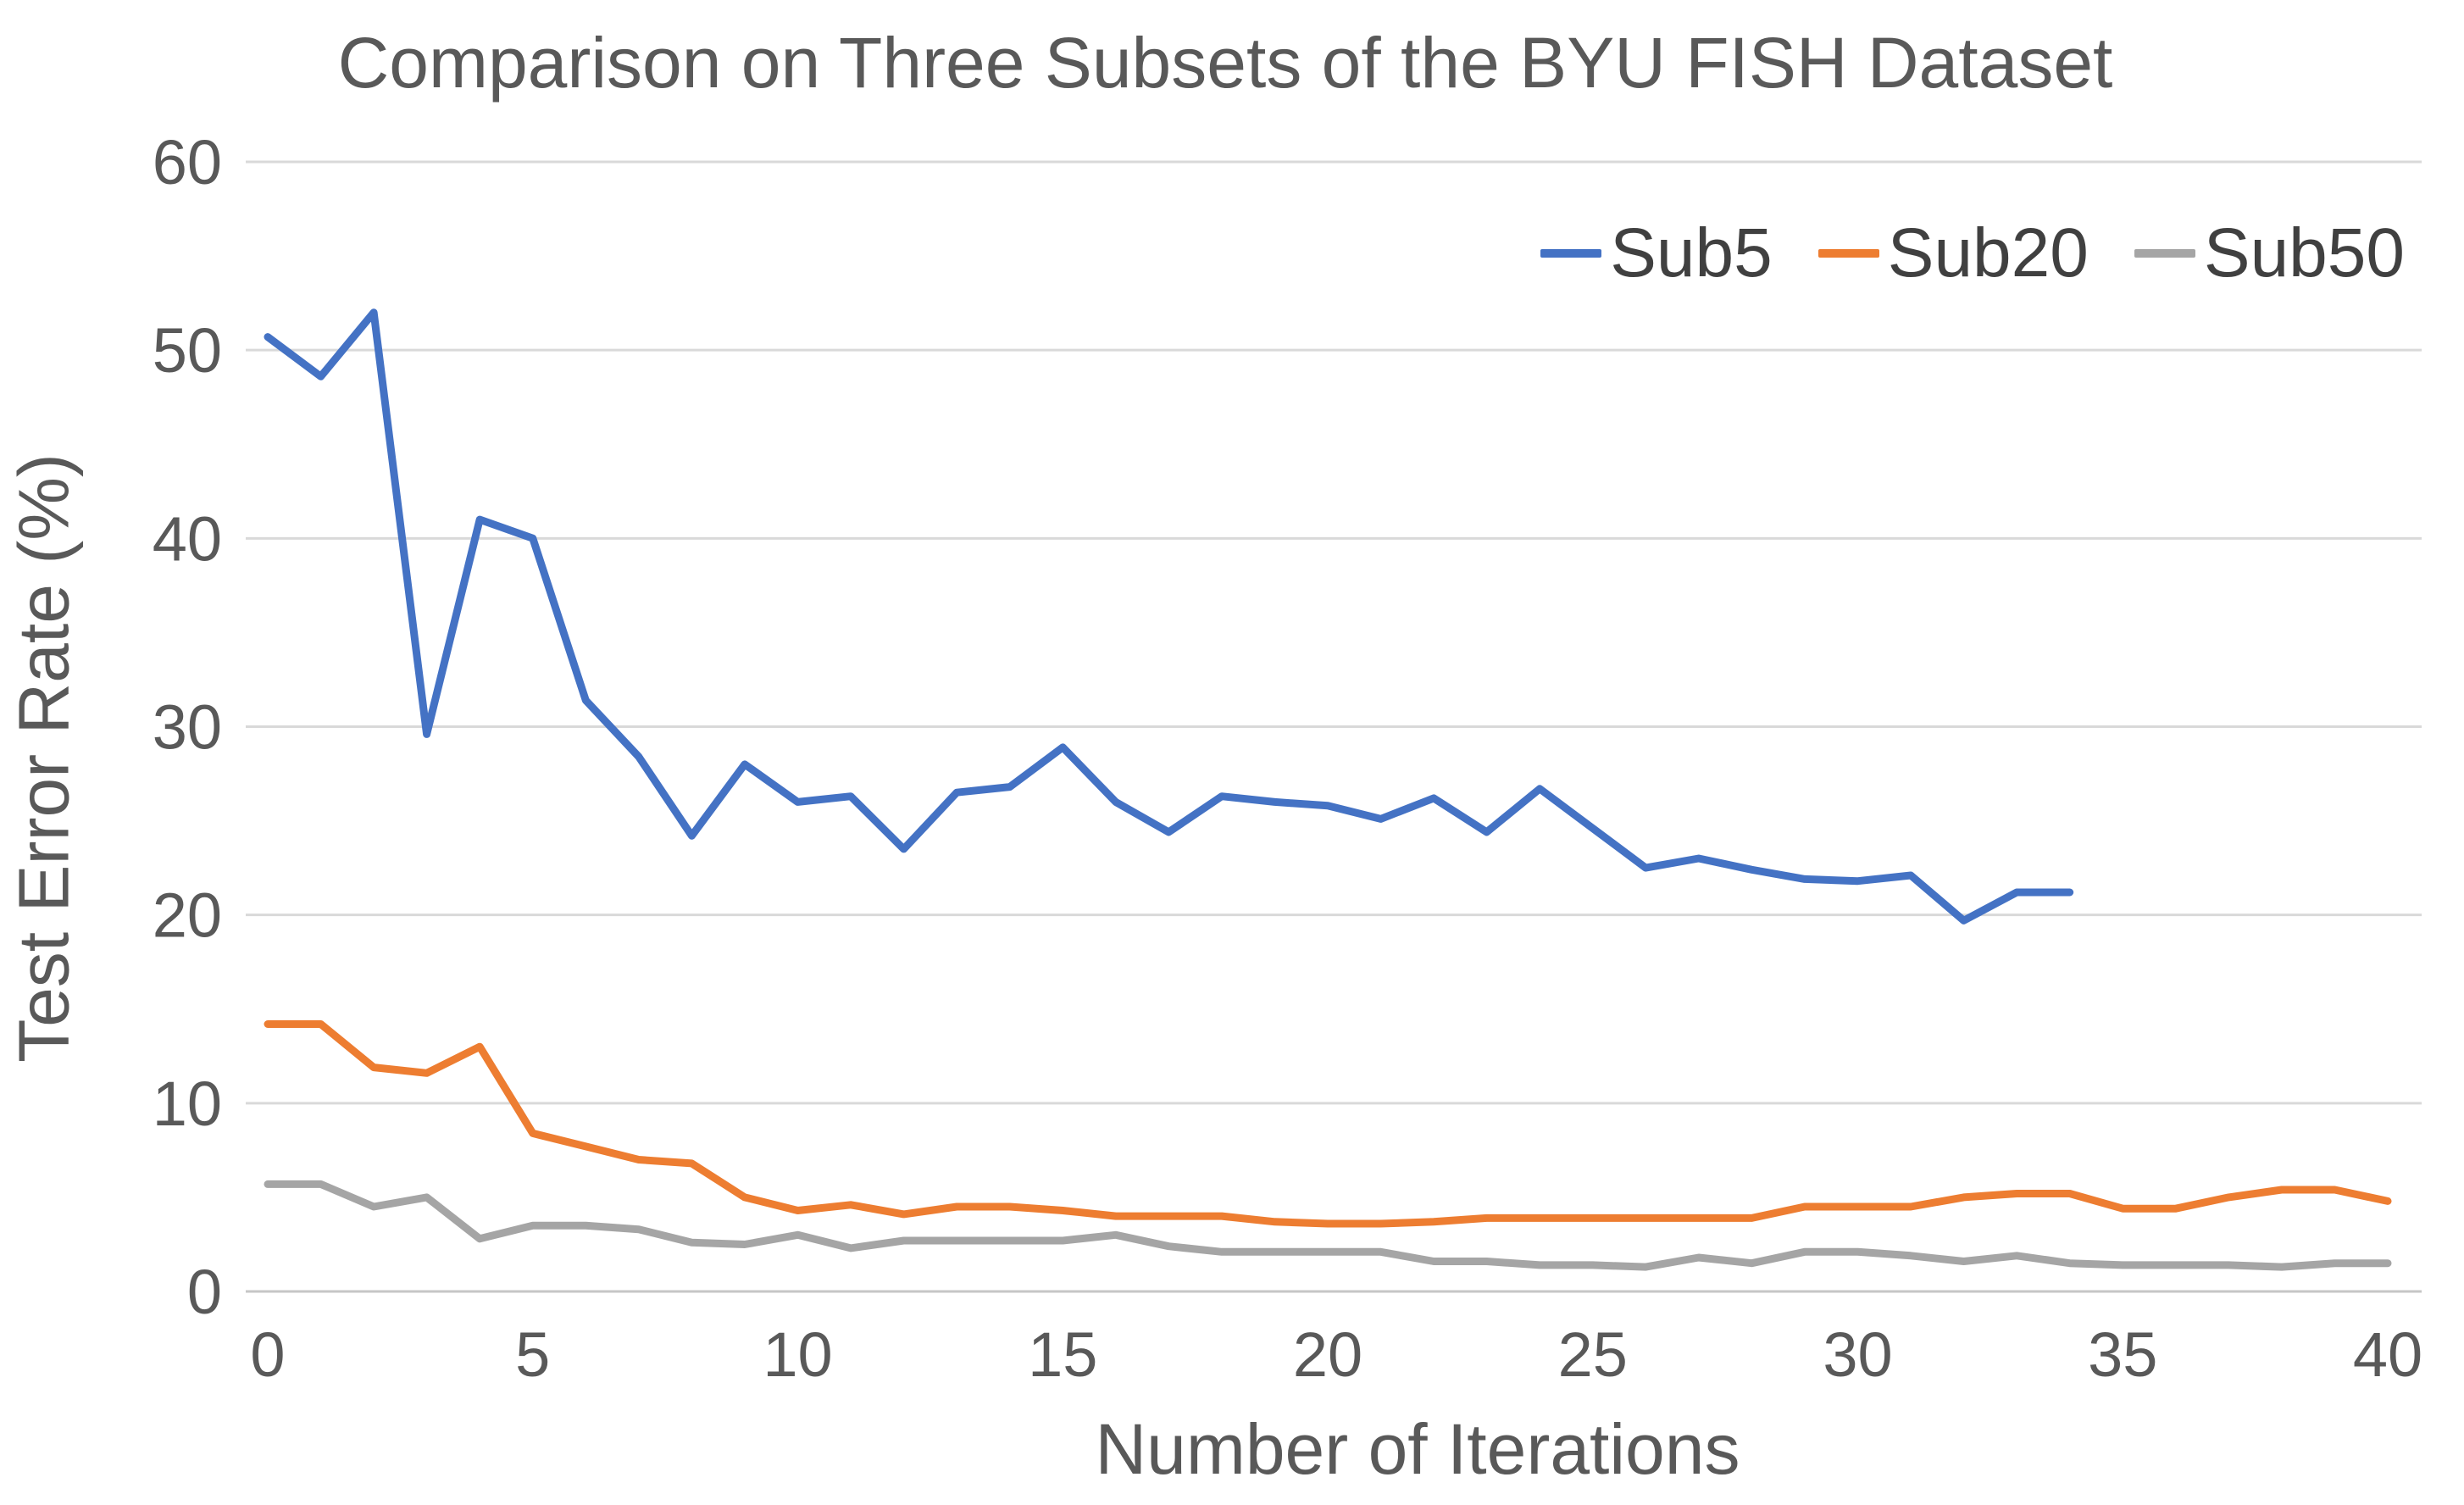 The image size is (2464, 1505). I want to click on x-tick-label-5: 5, so click(532, 1355).